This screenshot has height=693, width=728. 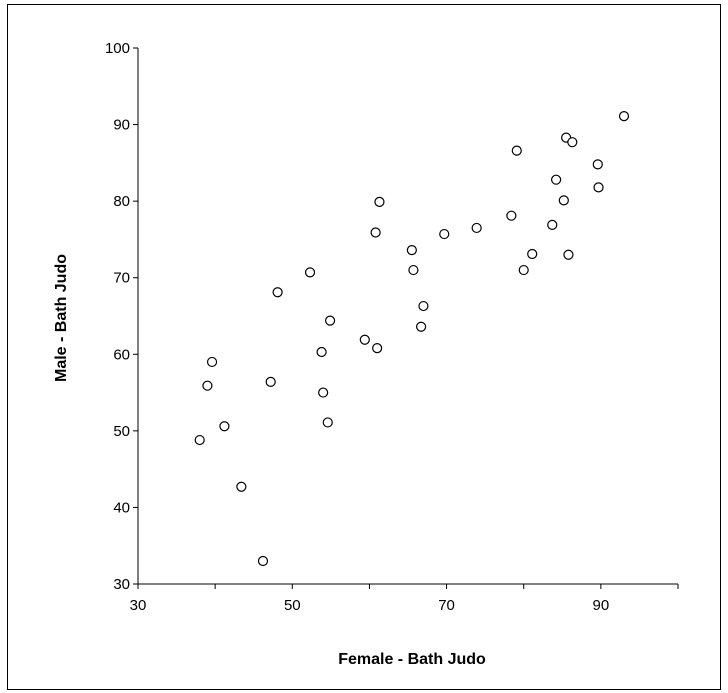 What do you see at coordinates (121, 507) in the screenshot?
I see `y-tick-label: 40` at bounding box center [121, 507].